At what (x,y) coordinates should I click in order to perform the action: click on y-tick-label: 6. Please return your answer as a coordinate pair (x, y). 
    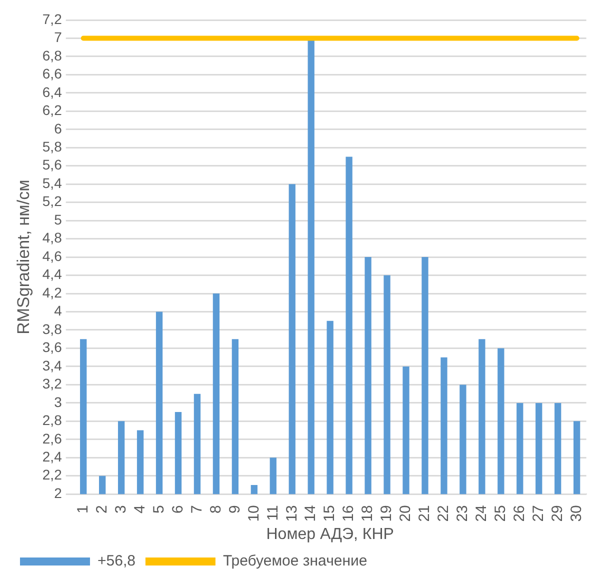
    Looking at the image, I should click on (58, 128).